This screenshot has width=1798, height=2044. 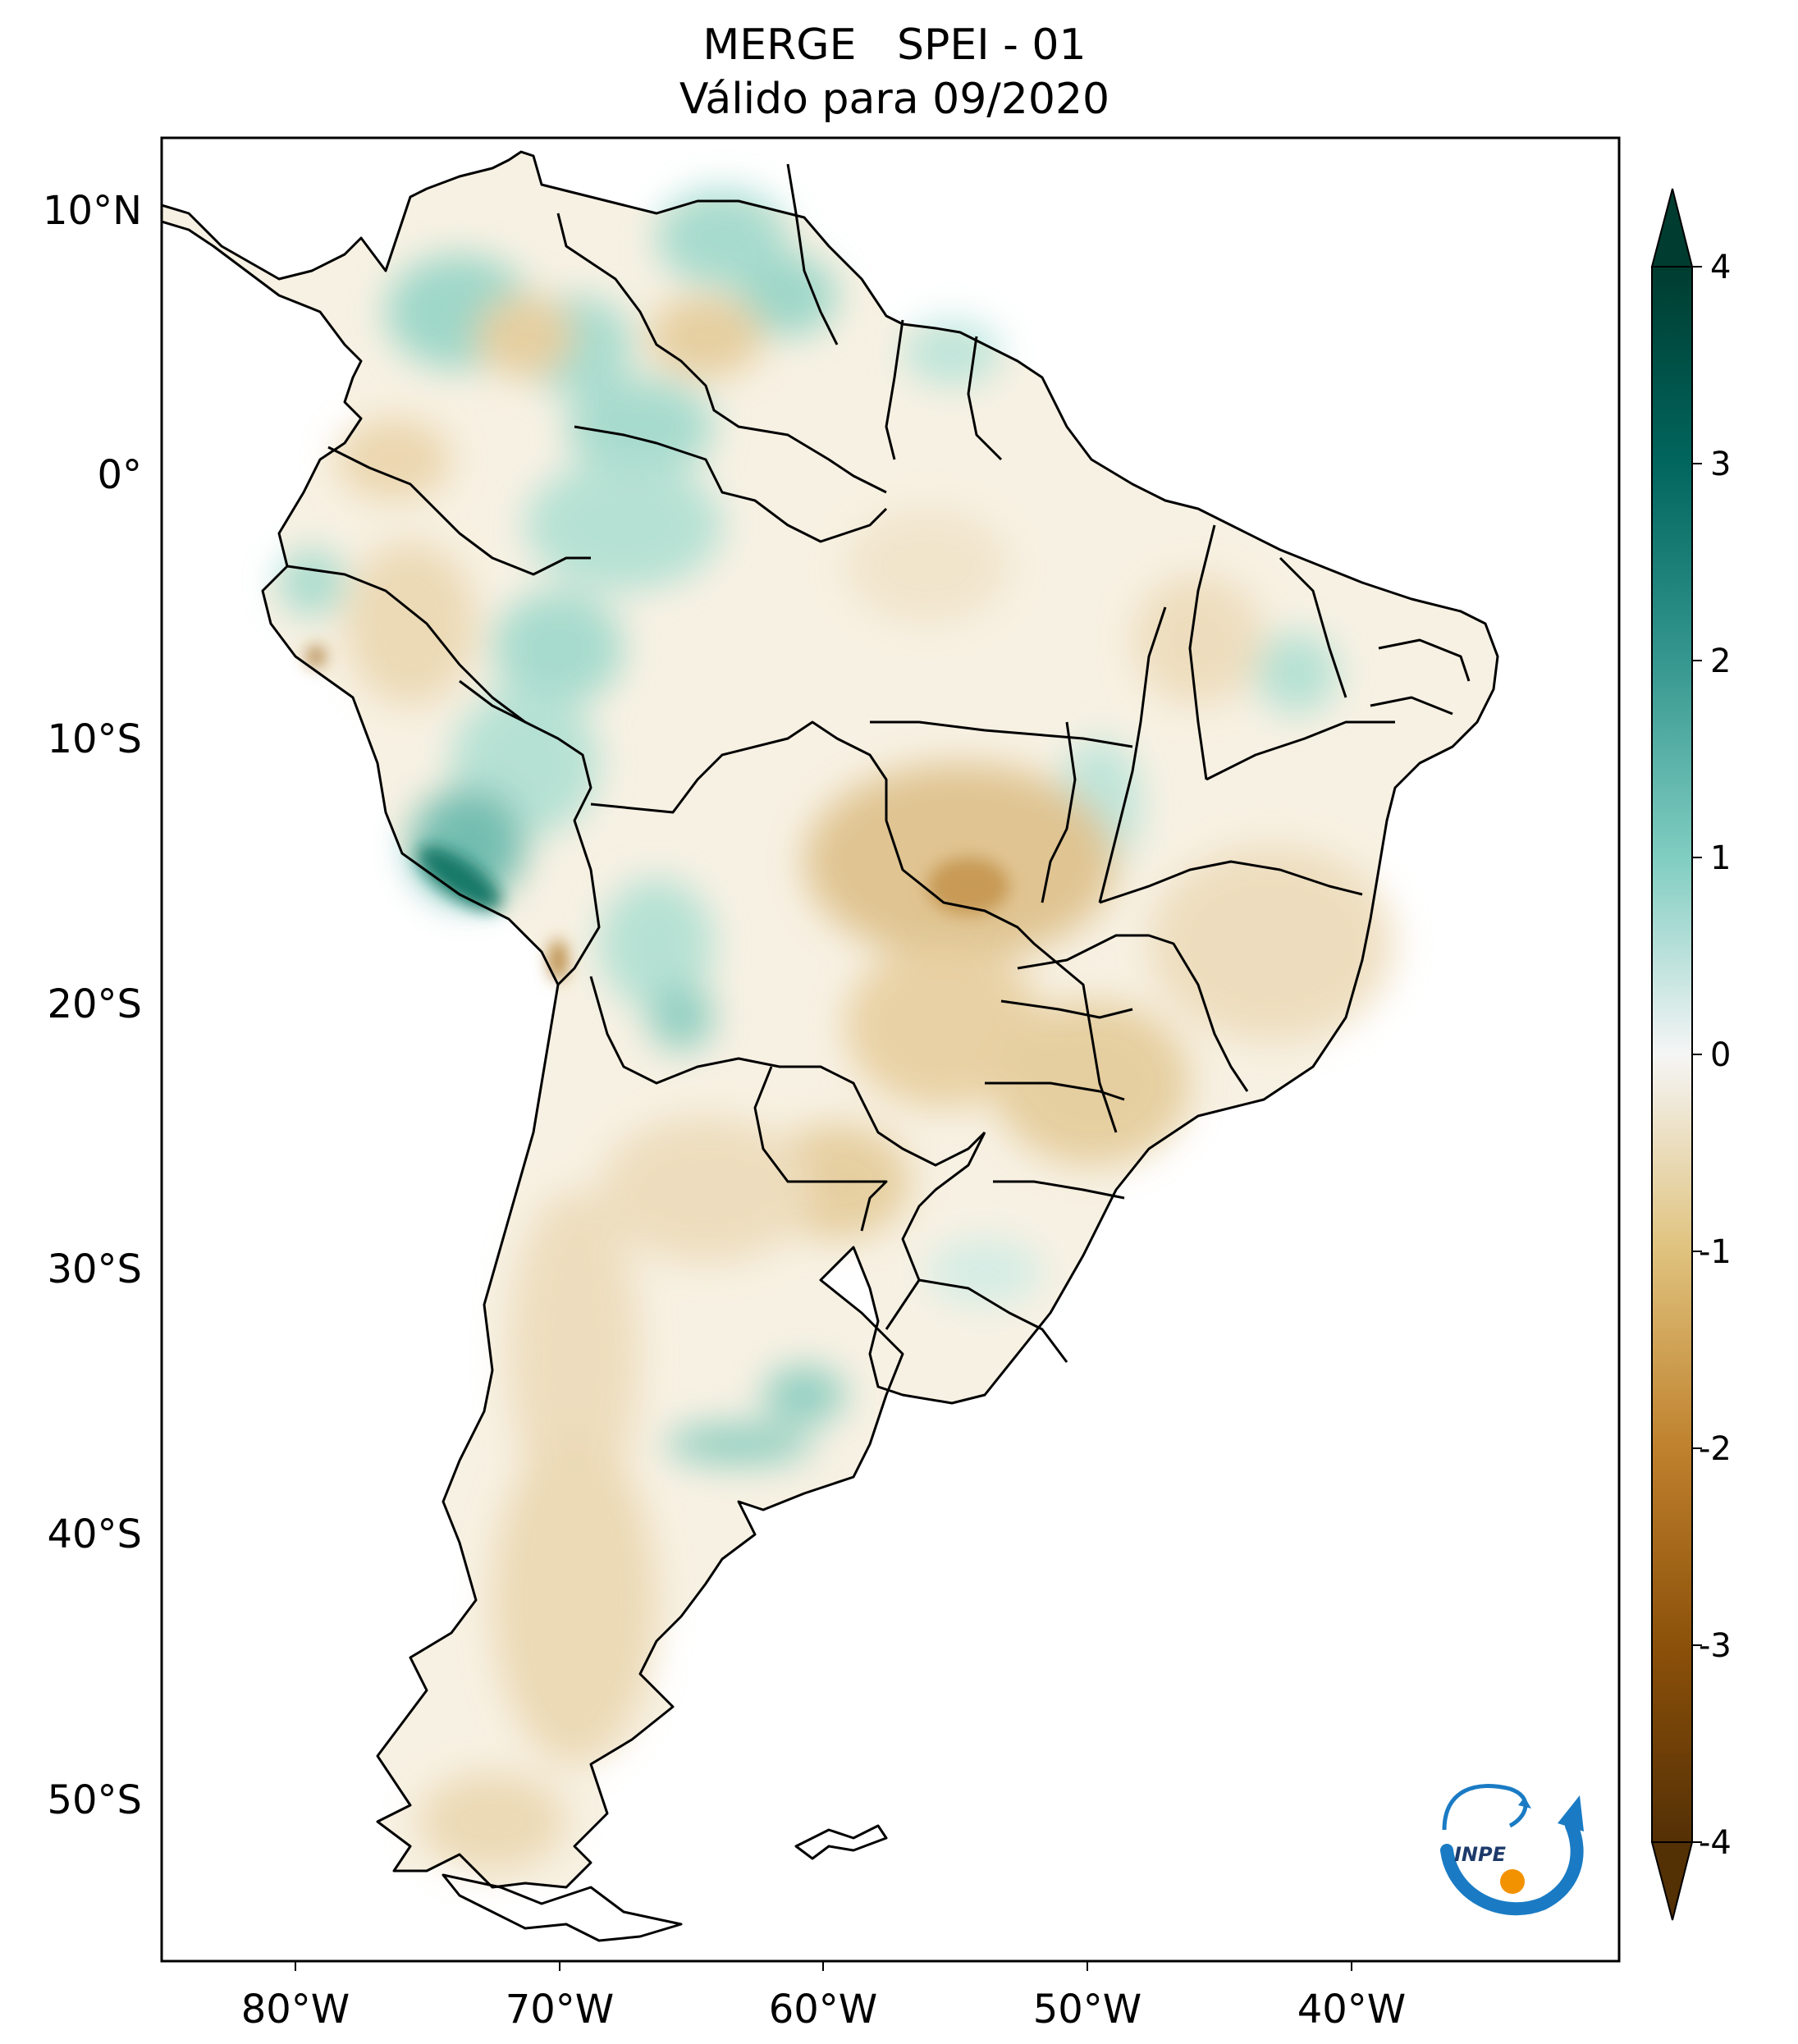 What do you see at coordinates (894, 72) in the screenshot?
I see `map-title: MERGE SPEI - 01 Válido para 09/2020` at bounding box center [894, 72].